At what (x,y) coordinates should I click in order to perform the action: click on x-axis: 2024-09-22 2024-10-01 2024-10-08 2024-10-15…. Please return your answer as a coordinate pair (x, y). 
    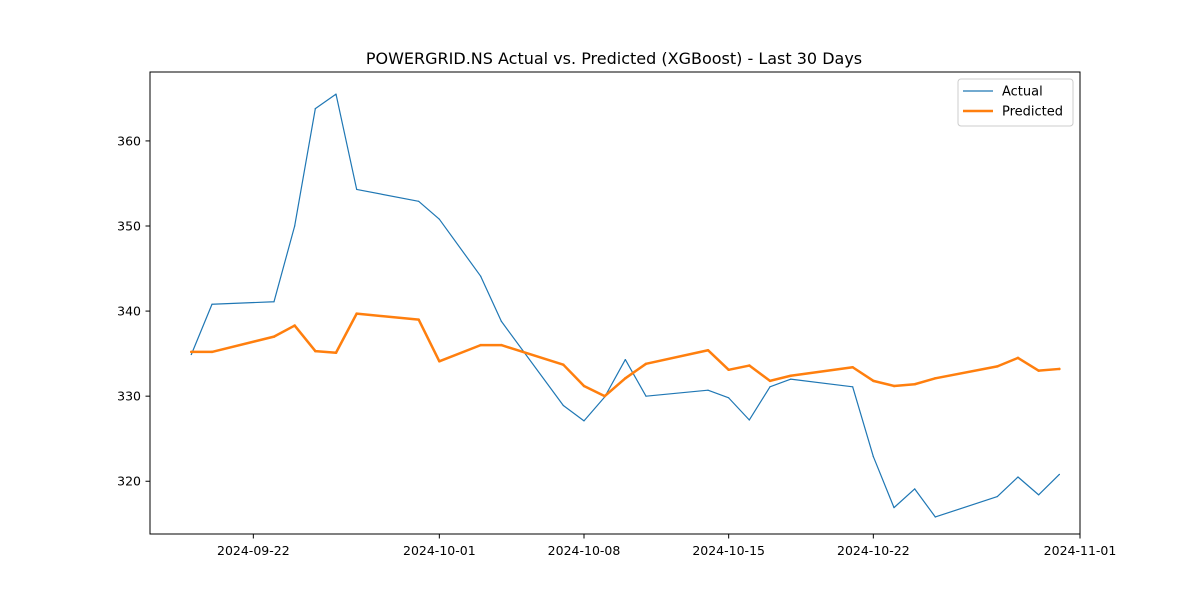
    Looking at the image, I should click on (666, 546).